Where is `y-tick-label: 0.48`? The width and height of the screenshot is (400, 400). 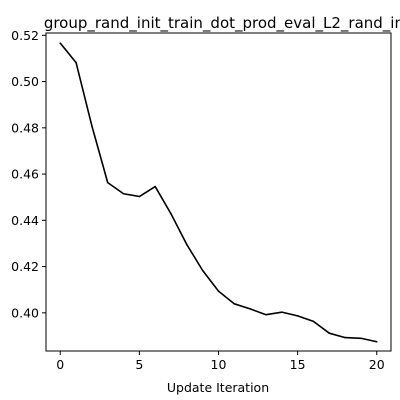
y-tick-label: 0.48 is located at coordinates (25, 127).